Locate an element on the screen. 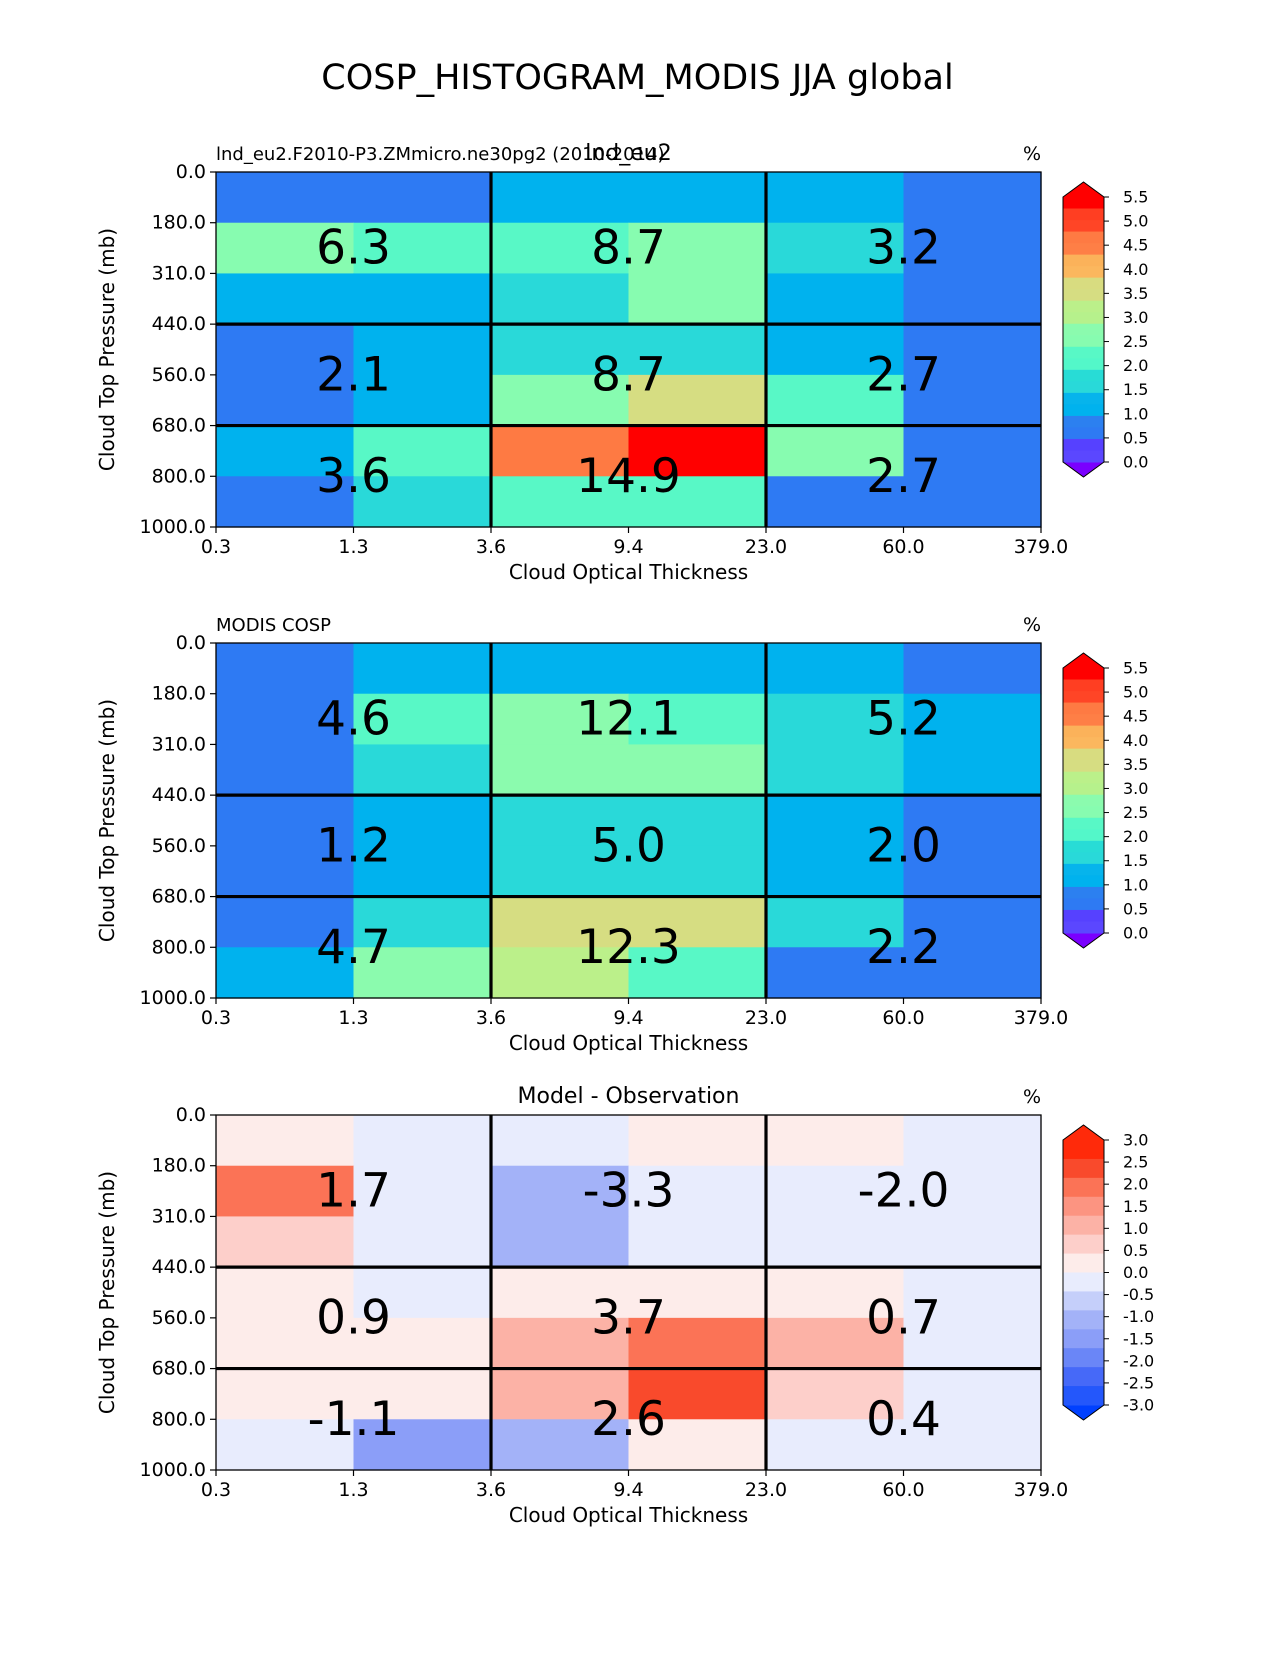 The width and height of the screenshot is (1275, 1654). colorbar-tick-label: 1.0 is located at coordinates (1135, 884).